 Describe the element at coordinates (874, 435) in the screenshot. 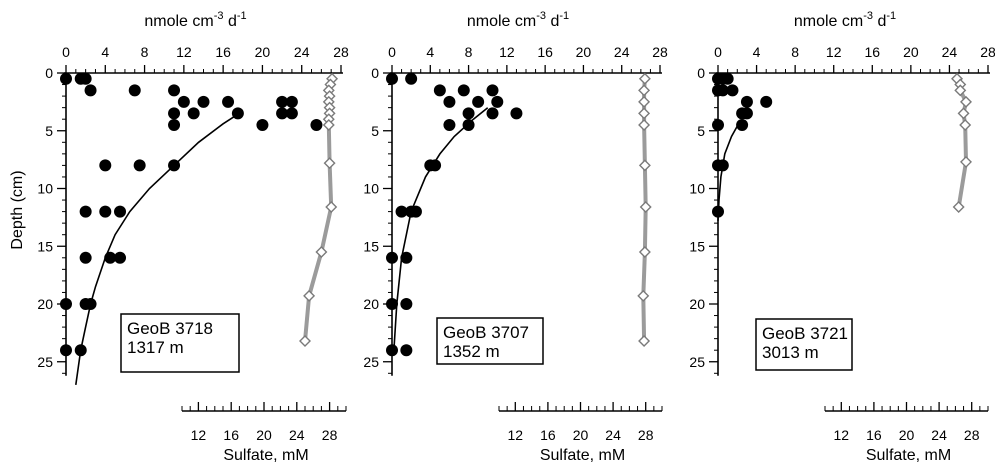

I see `sulfate-axis-tick-label: 16` at that location.